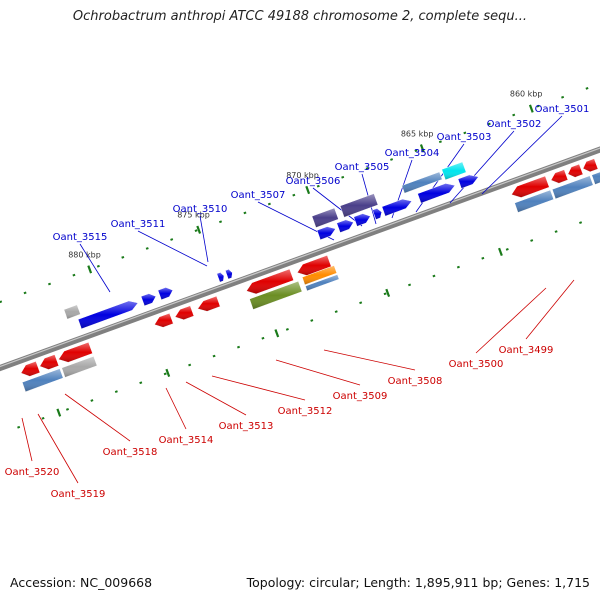 This screenshot has width=600, height=600. I want to click on gene-label-top: Oant_3505, so click(362, 167).